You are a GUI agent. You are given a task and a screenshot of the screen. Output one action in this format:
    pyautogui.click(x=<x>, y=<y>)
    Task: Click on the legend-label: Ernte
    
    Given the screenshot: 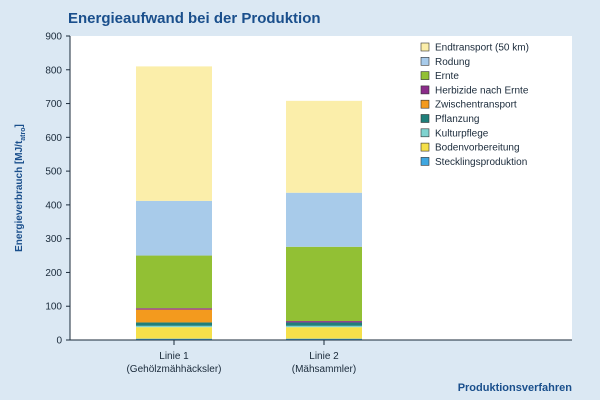 What is the action you would take?
    pyautogui.click(x=447, y=76)
    